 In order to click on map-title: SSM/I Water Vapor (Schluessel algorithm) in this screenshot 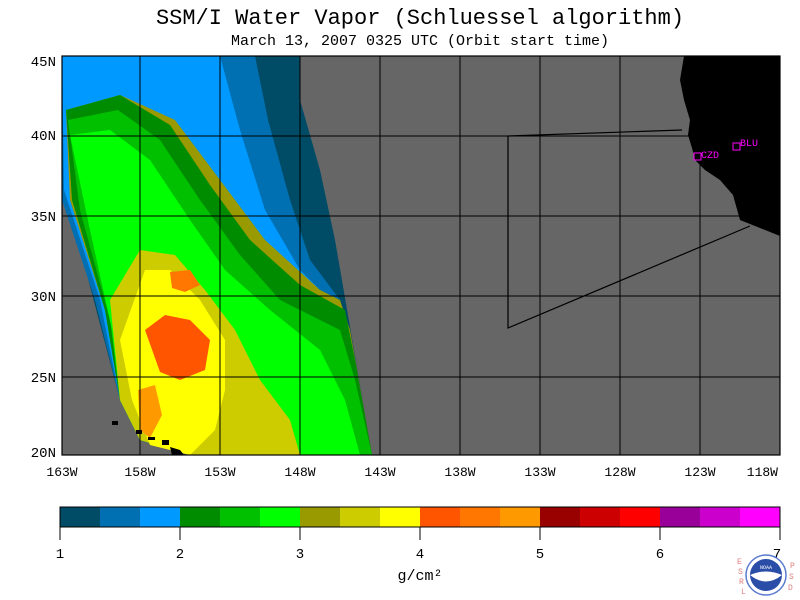, I will do `click(420, 18)`.